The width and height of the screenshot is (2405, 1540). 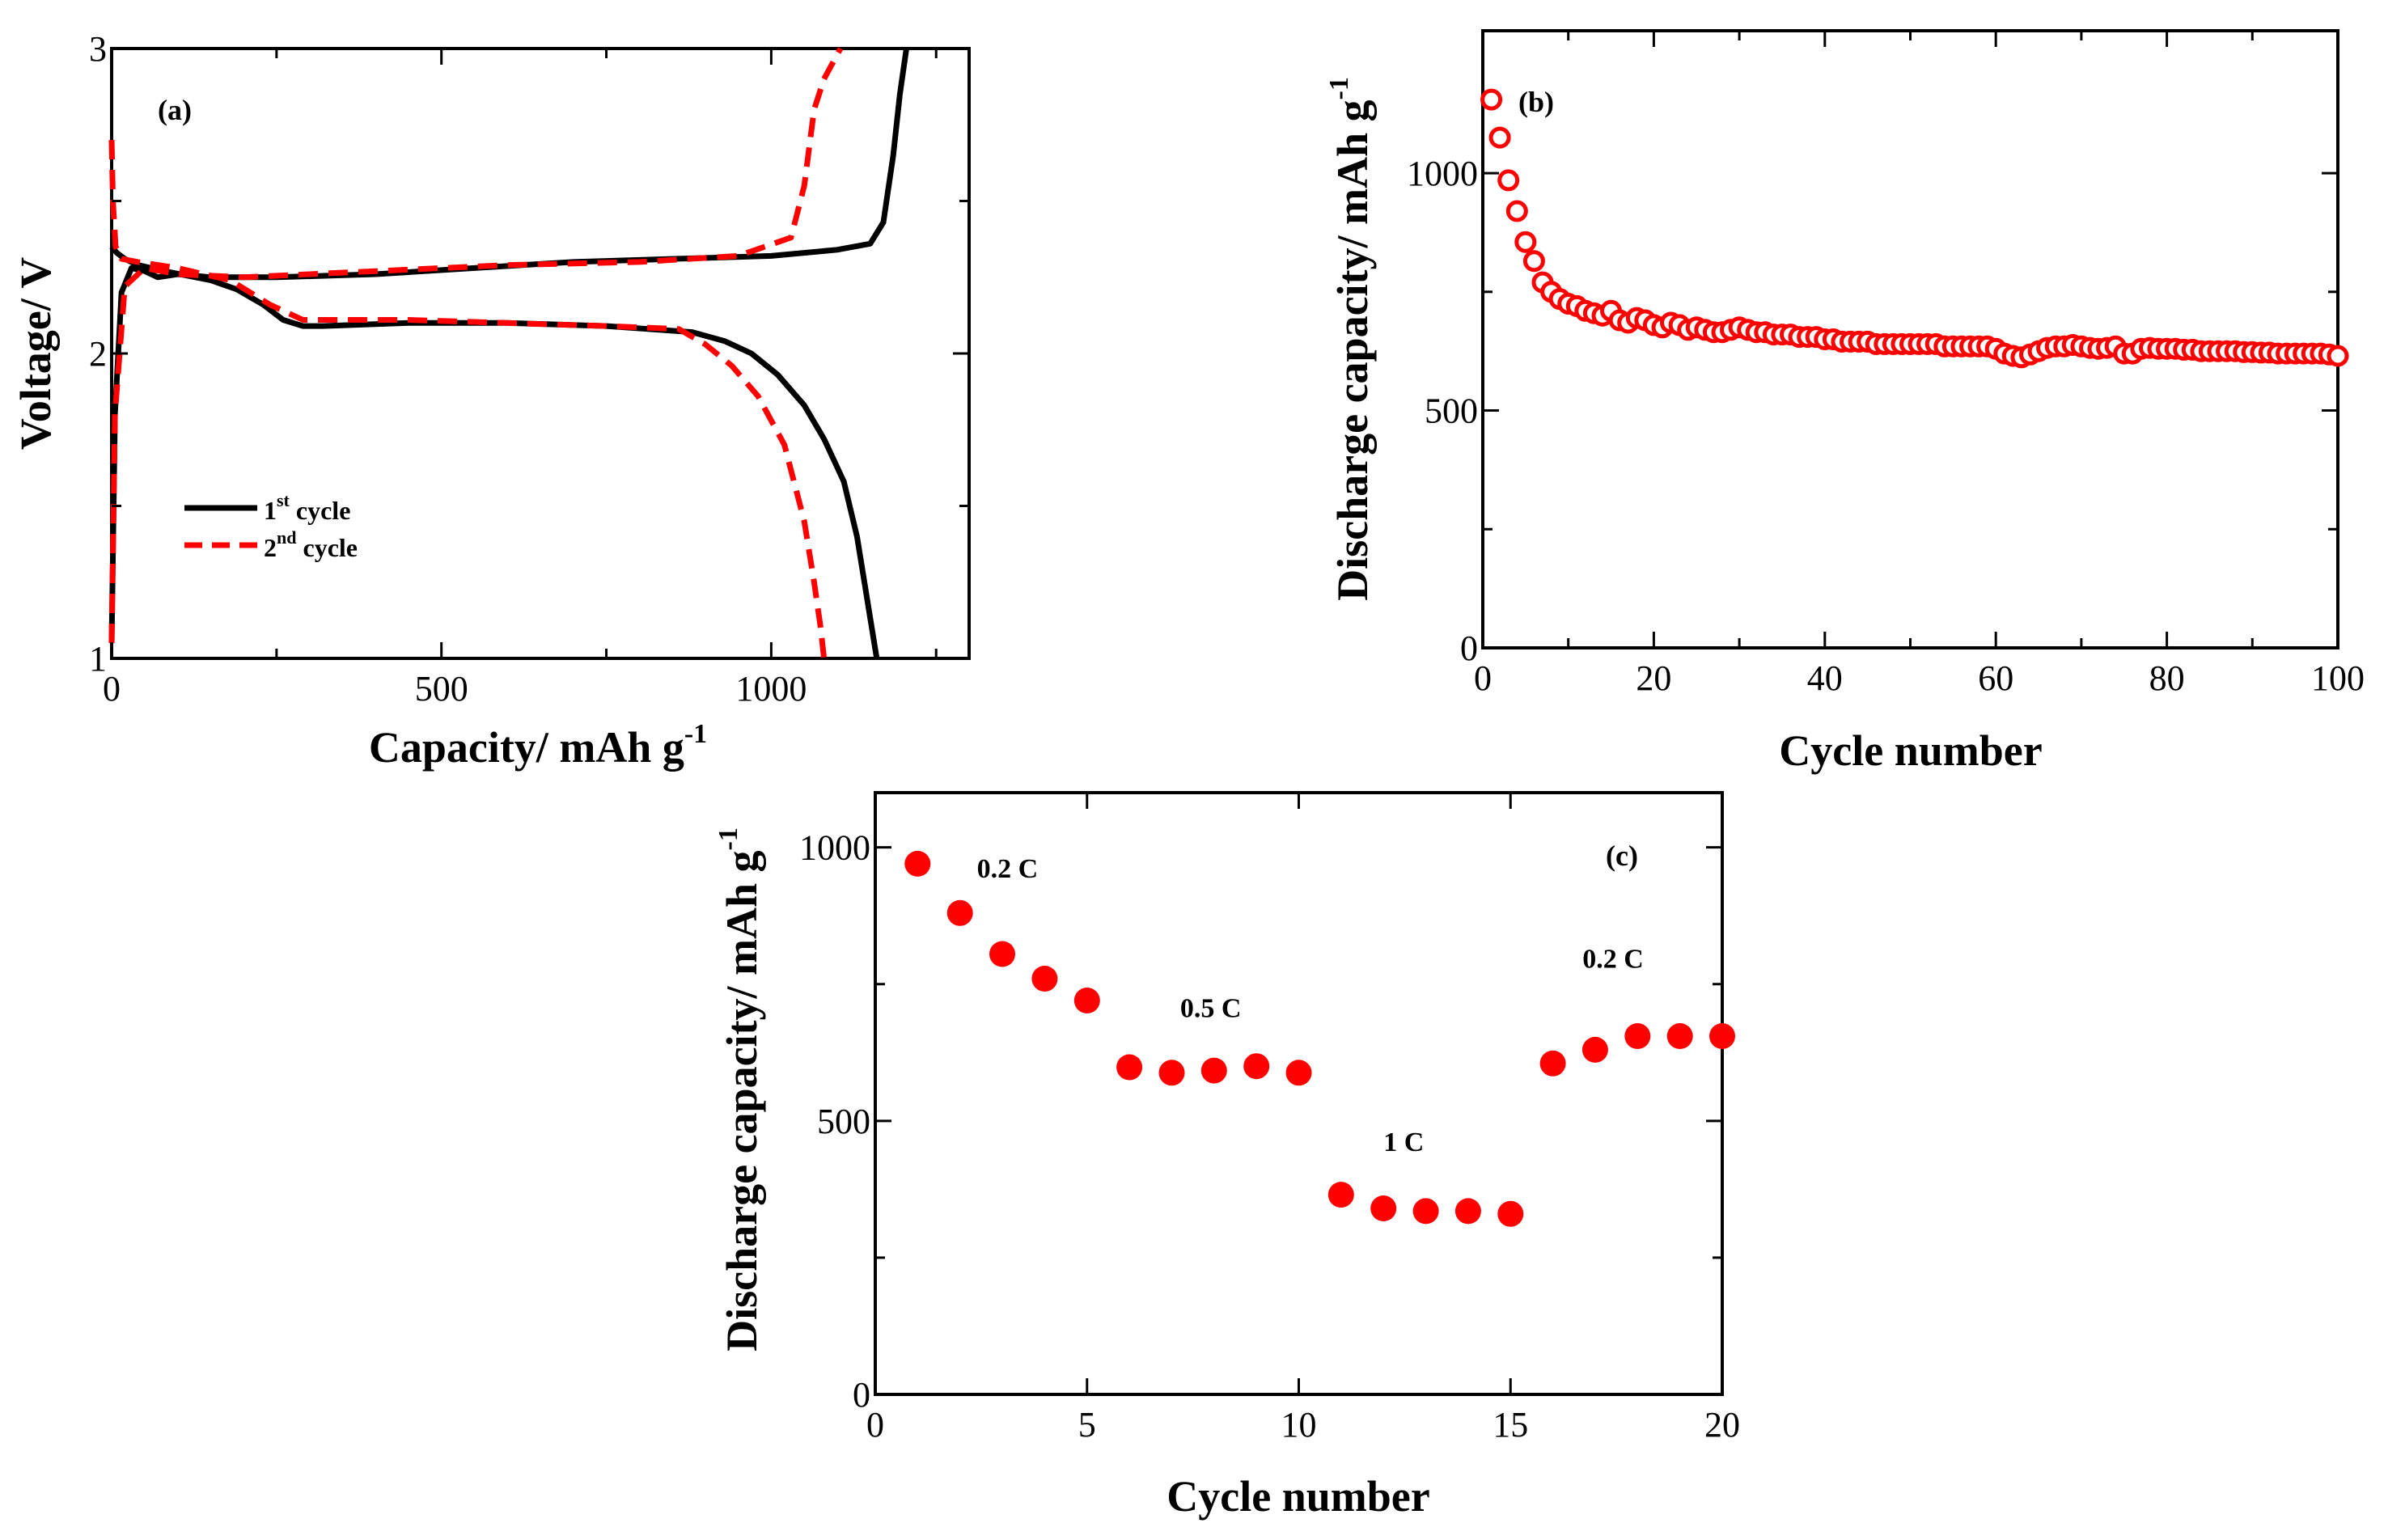 I want to click on panel-b-y-tick-label: 1000, so click(x=1442, y=173).